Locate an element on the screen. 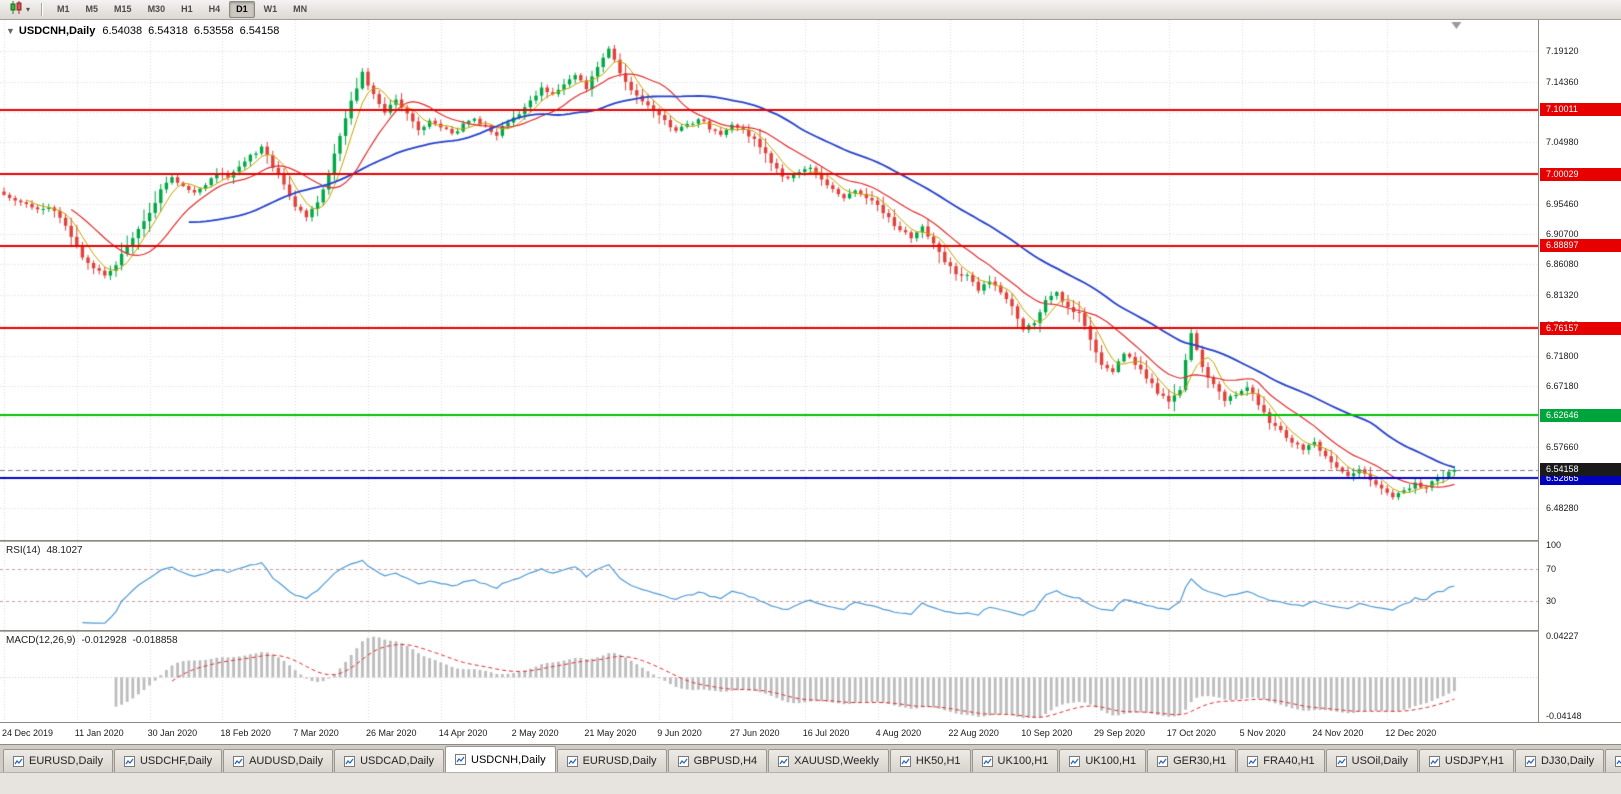 This screenshot has width=1621, height=794. price-tick-label: 6.90700 is located at coordinates (1562, 234).